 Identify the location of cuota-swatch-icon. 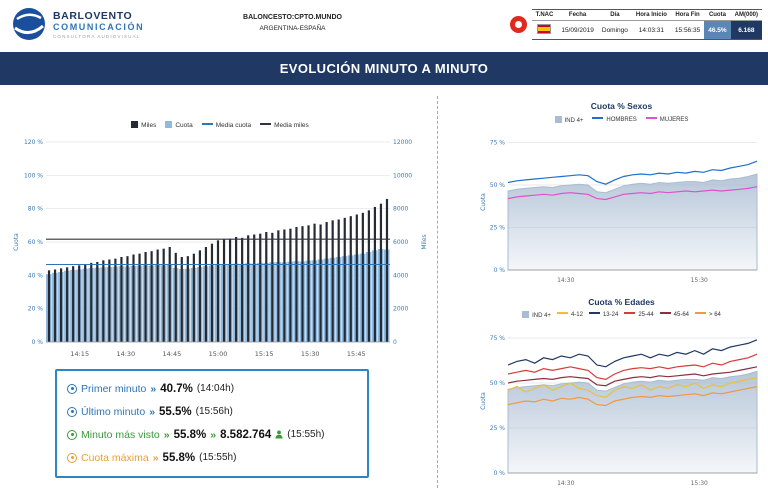
(169, 124).